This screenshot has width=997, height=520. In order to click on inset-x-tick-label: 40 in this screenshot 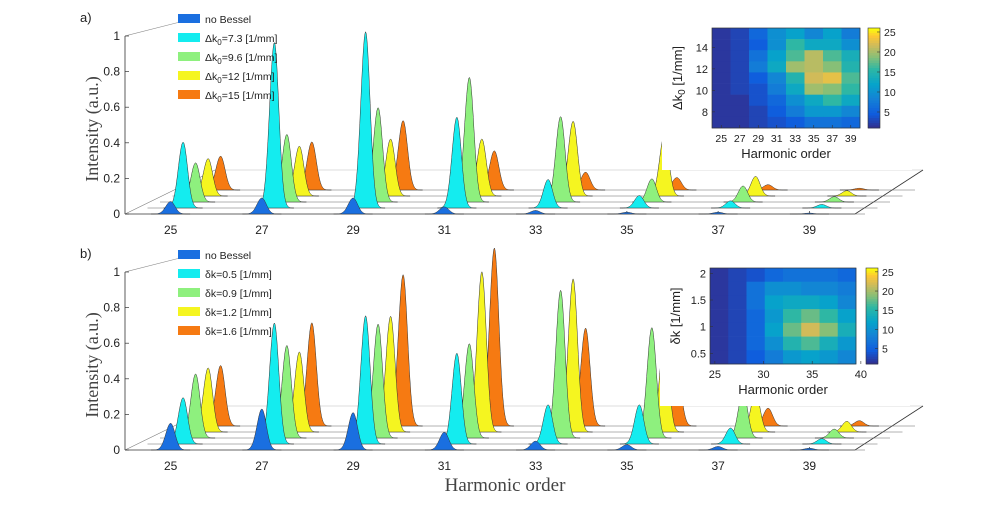, I will do `click(861, 375)`.